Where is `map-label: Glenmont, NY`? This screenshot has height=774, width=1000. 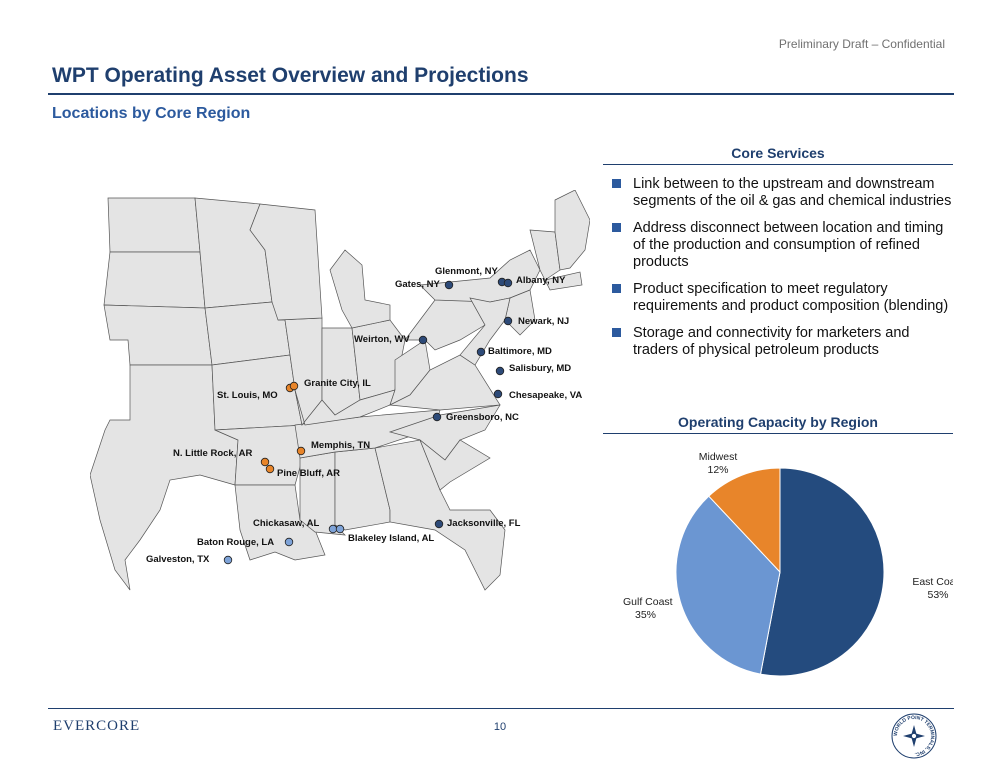 map-label: Glenmont, NY is located at coordinates (466, 271).